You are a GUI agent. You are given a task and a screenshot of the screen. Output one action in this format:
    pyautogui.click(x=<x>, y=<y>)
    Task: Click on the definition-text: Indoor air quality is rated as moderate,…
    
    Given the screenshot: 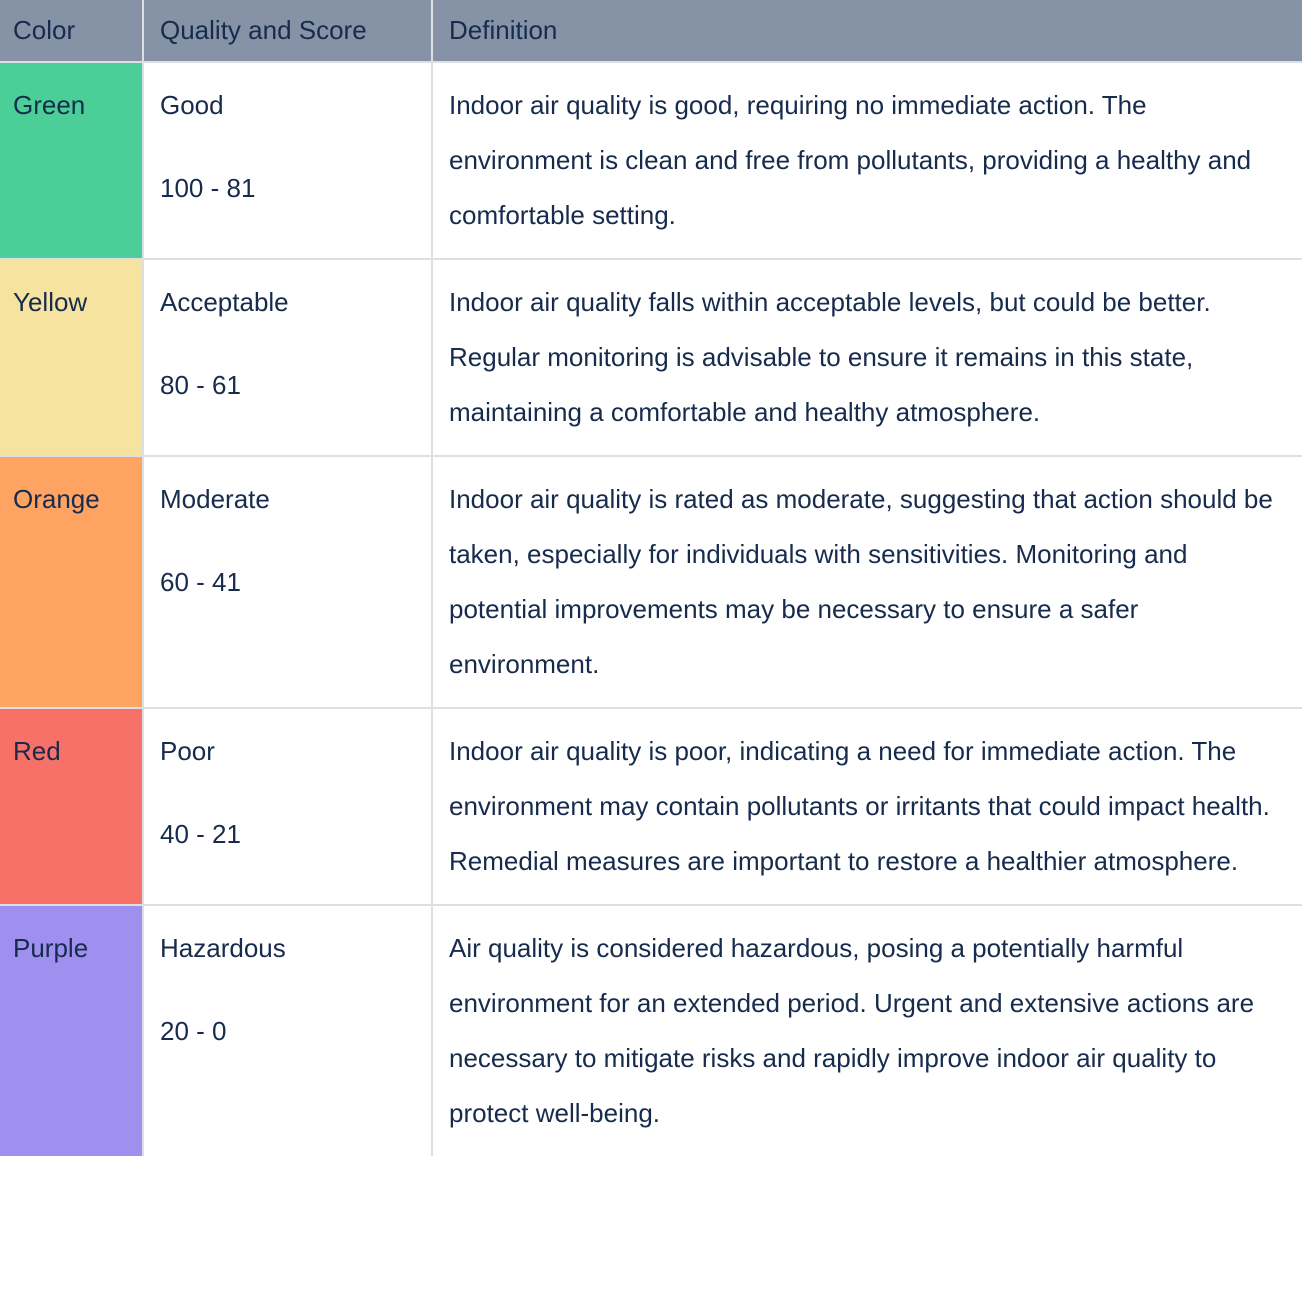 What is the action you would take?
    pyautogui.click(x=861, y=581)
    